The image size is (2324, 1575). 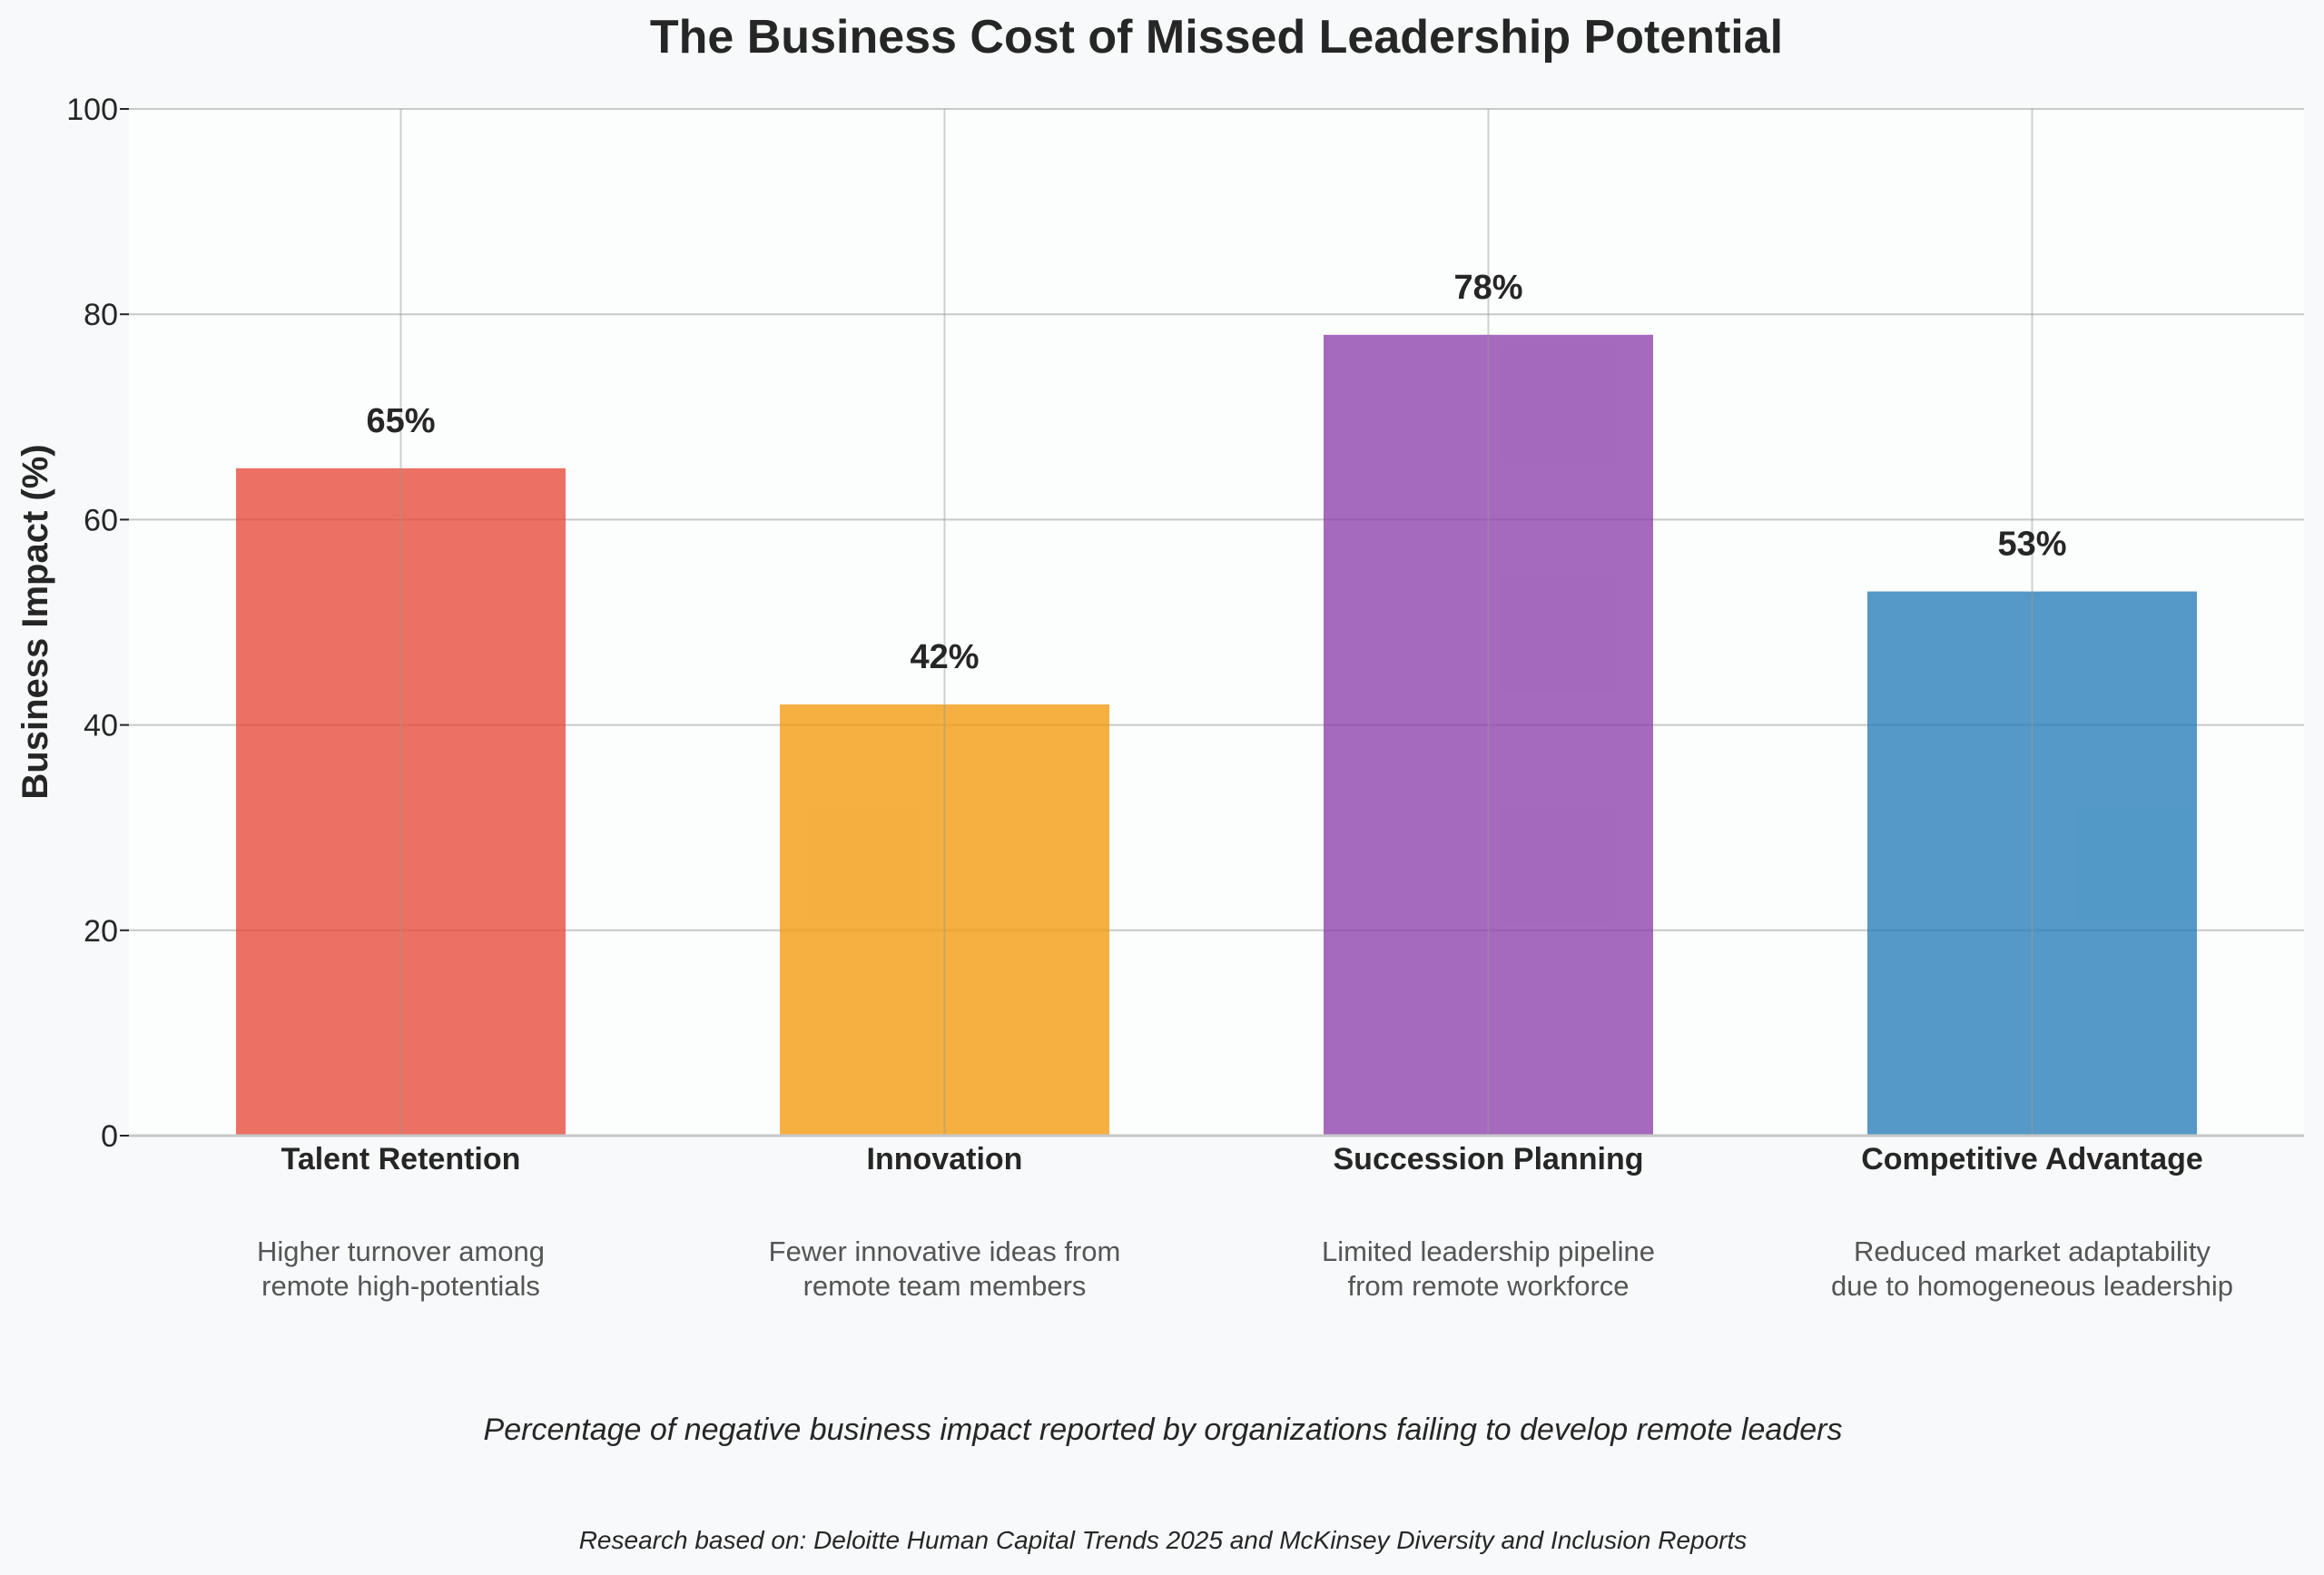 What do you see at coordinates (2031, 545) in the screenshot?
I see `bar-value-label: 53%` at bounding box center [2031, 545].